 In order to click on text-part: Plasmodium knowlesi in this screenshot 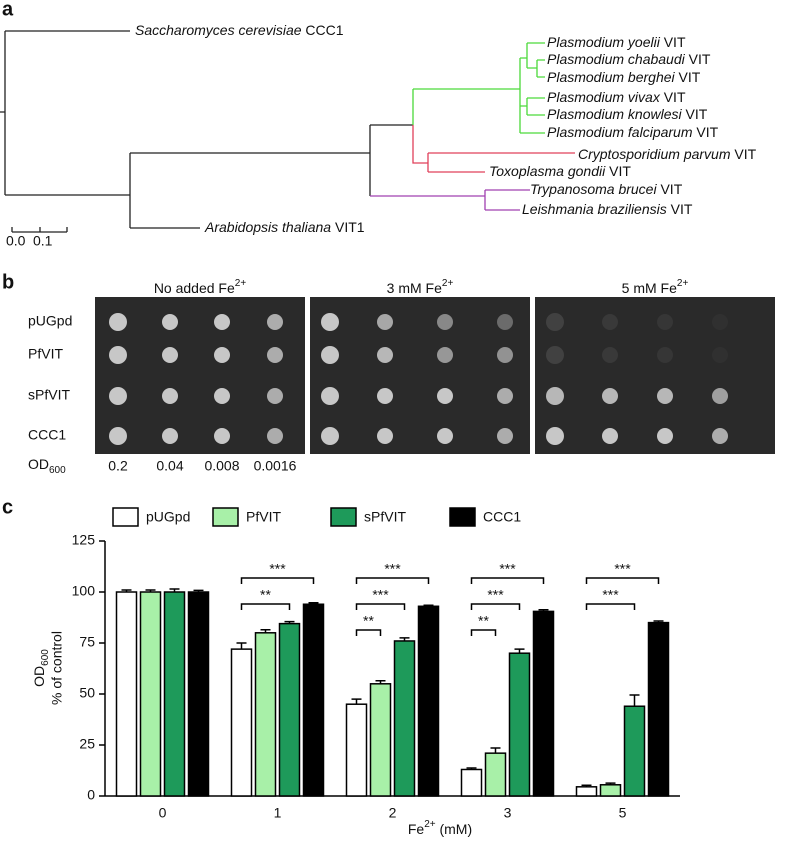, I will do `click(614, 114)`.